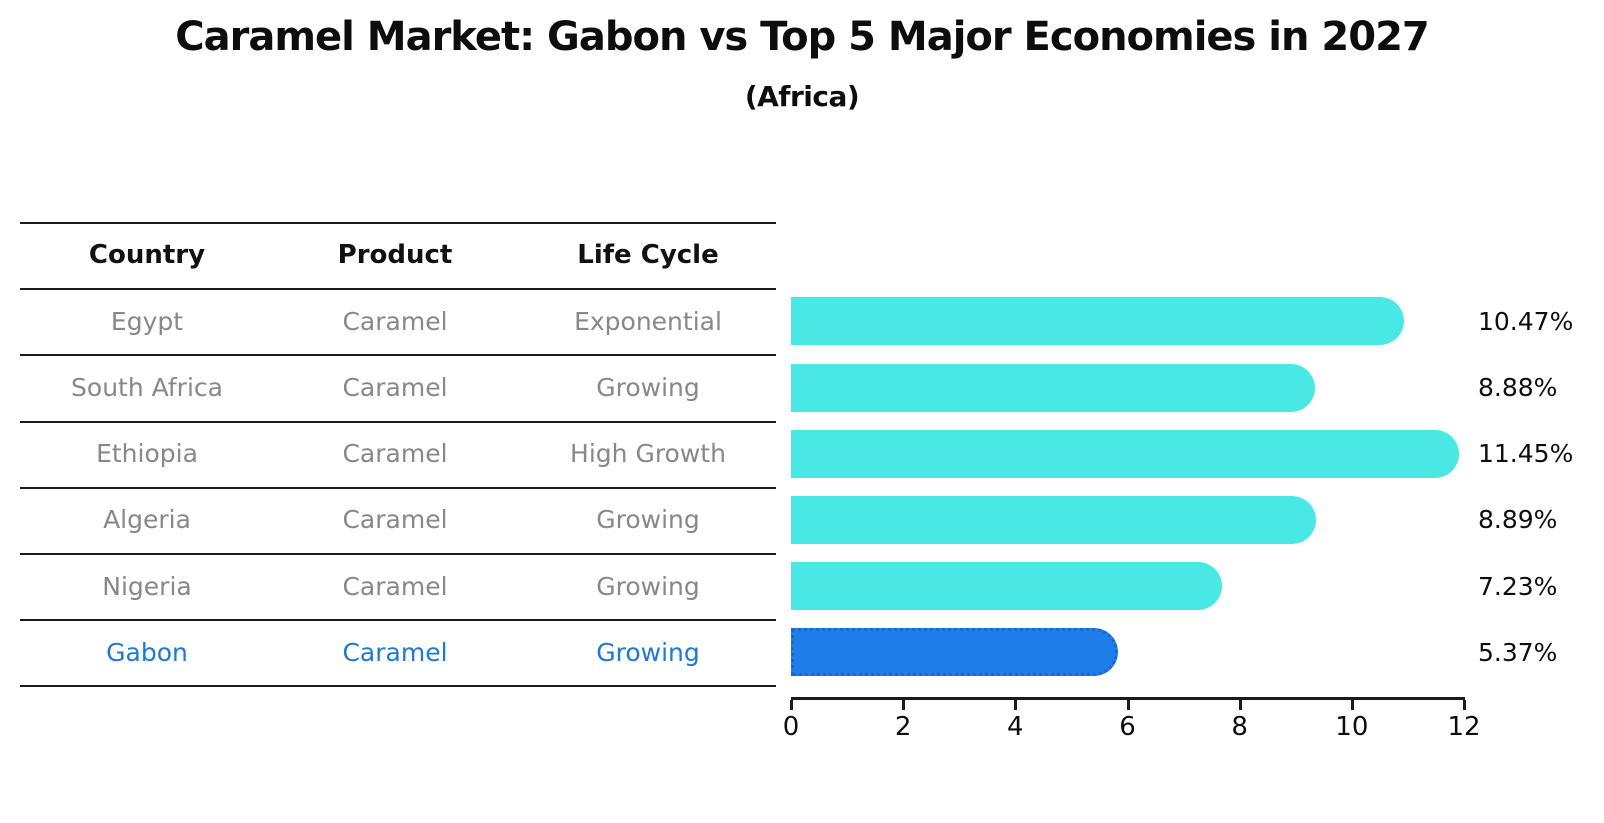  I want to click on bar-value-label-south-africa: 8.88%, so click(1518, 387).